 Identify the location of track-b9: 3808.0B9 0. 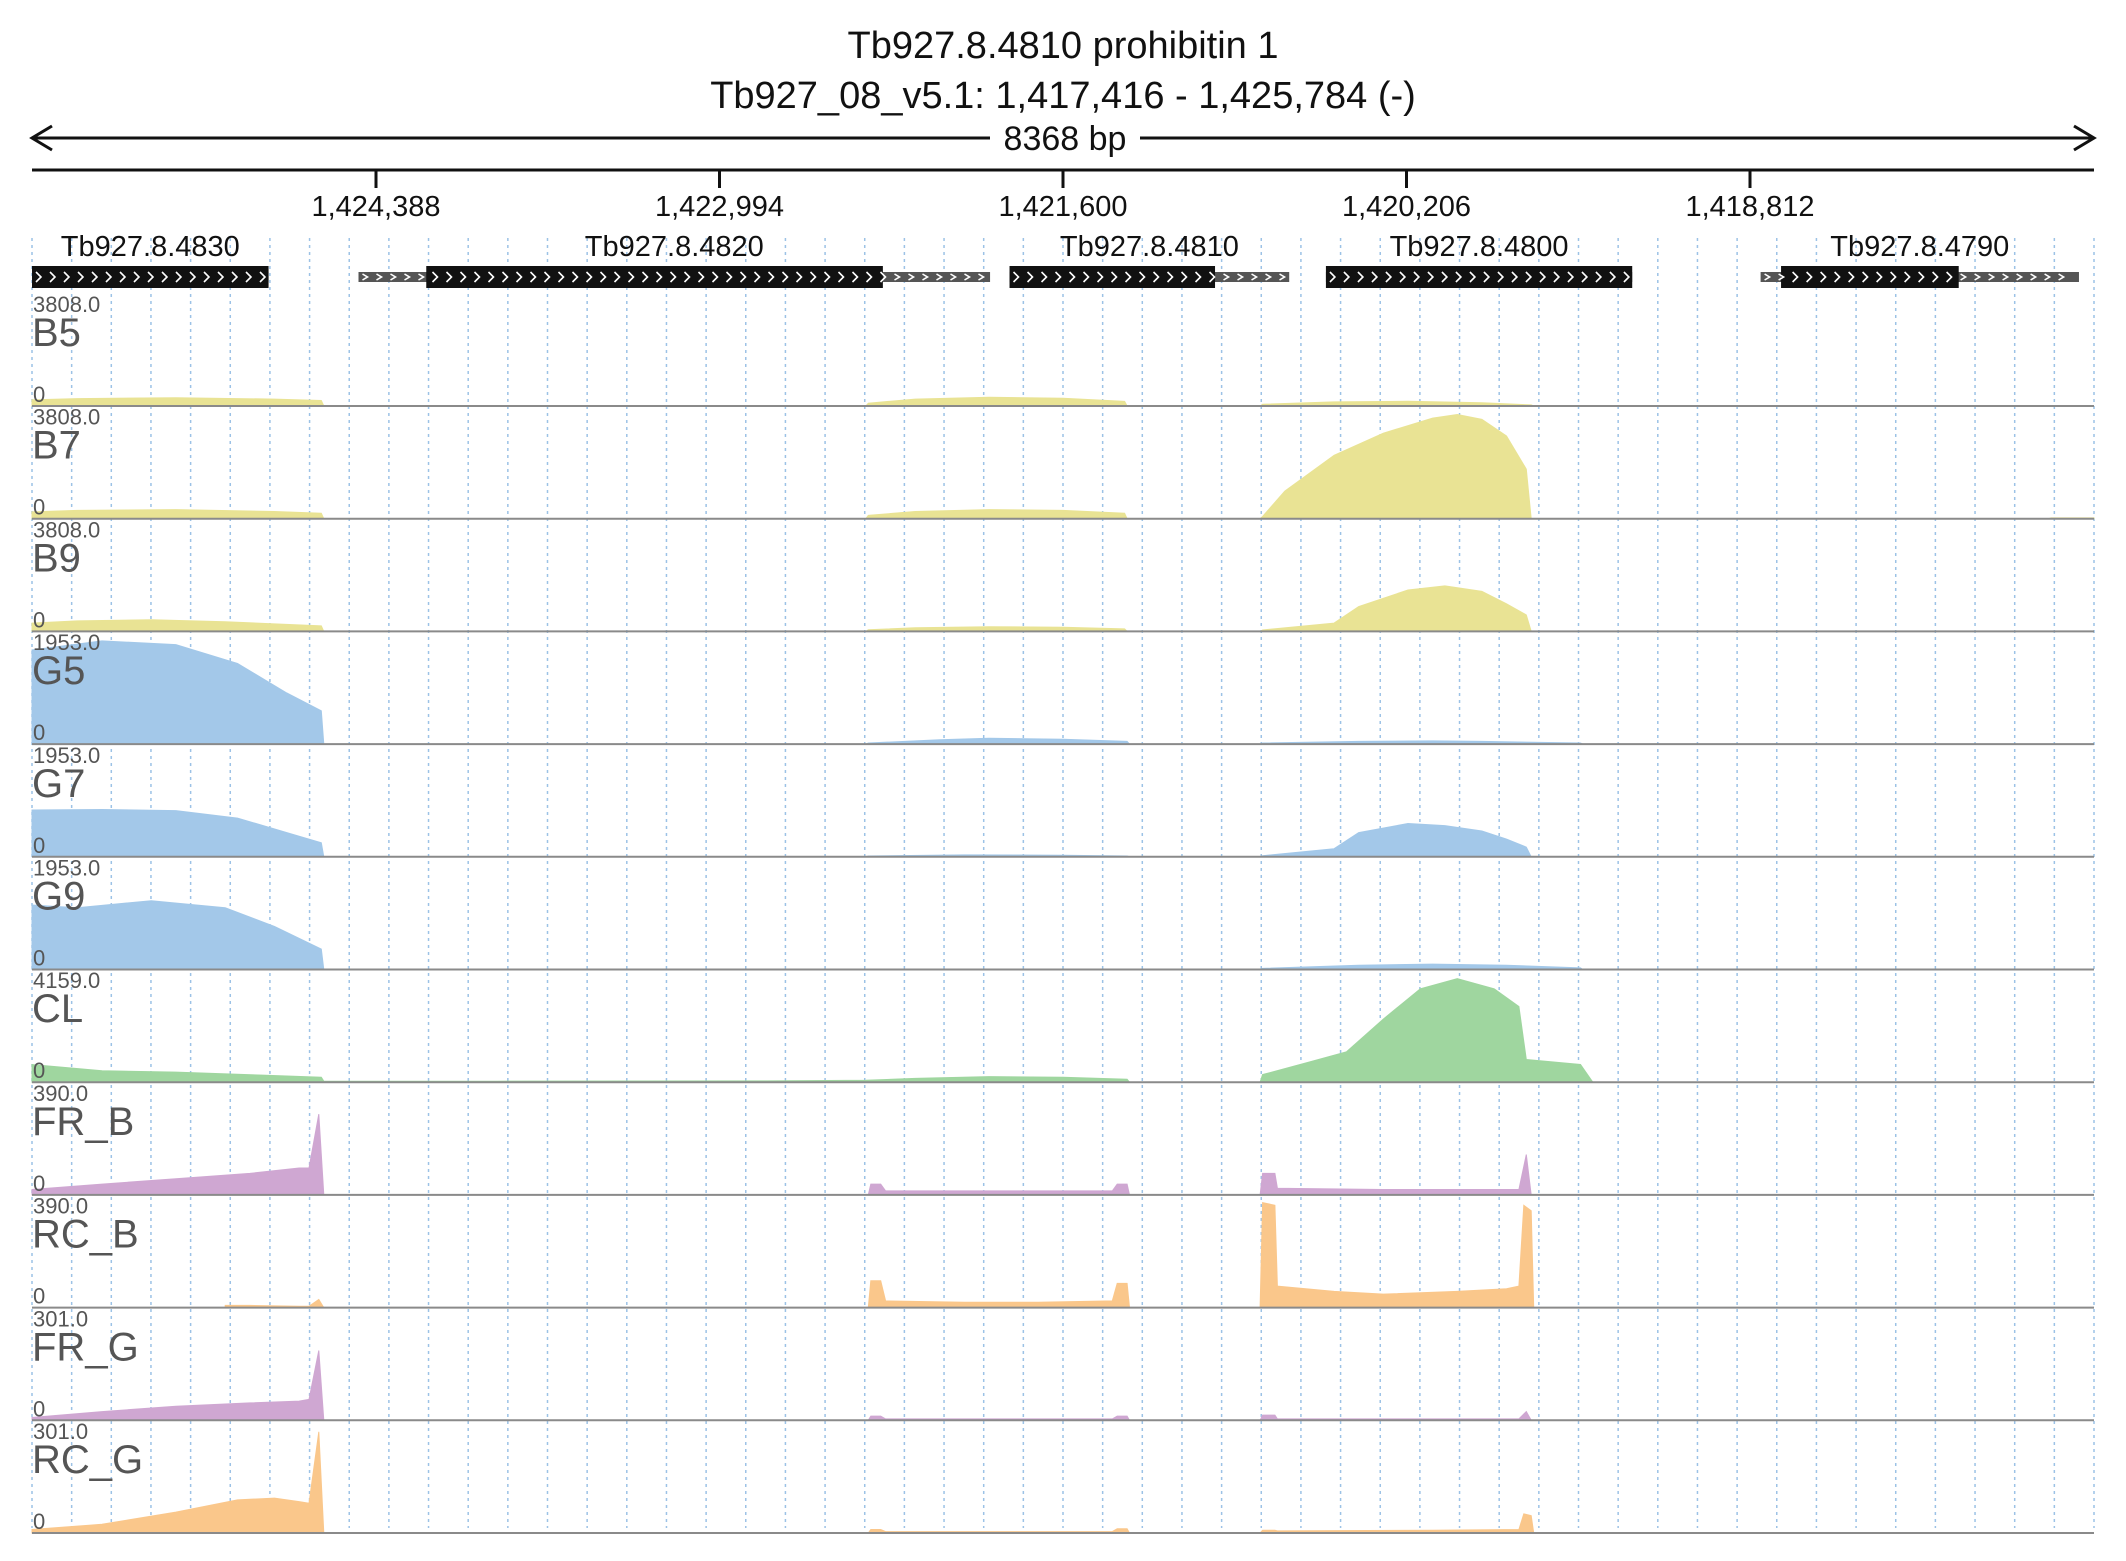
(1062, 575).